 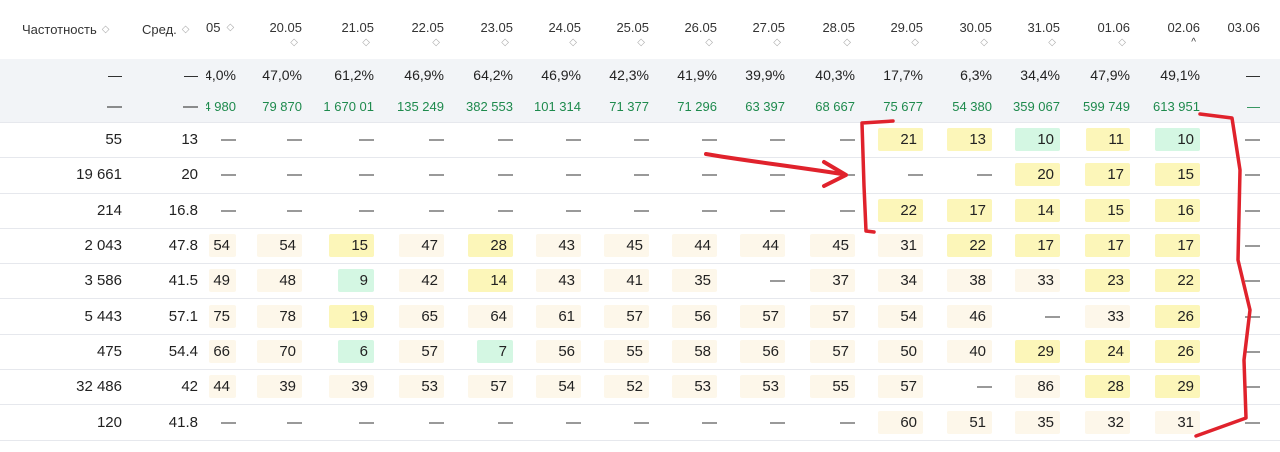 I want to click on summary-value: 79 870, so click(x=282, y=106).